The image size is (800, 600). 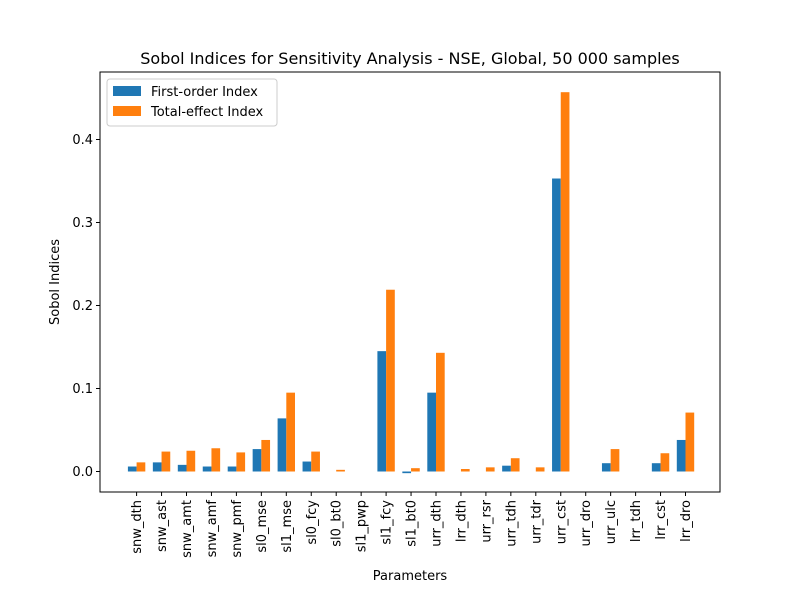 What do you see at coordinates (540, 469) in the screenshot?
I see `bar-total-effect-urr_tdr` at bounding box center [540, 469].